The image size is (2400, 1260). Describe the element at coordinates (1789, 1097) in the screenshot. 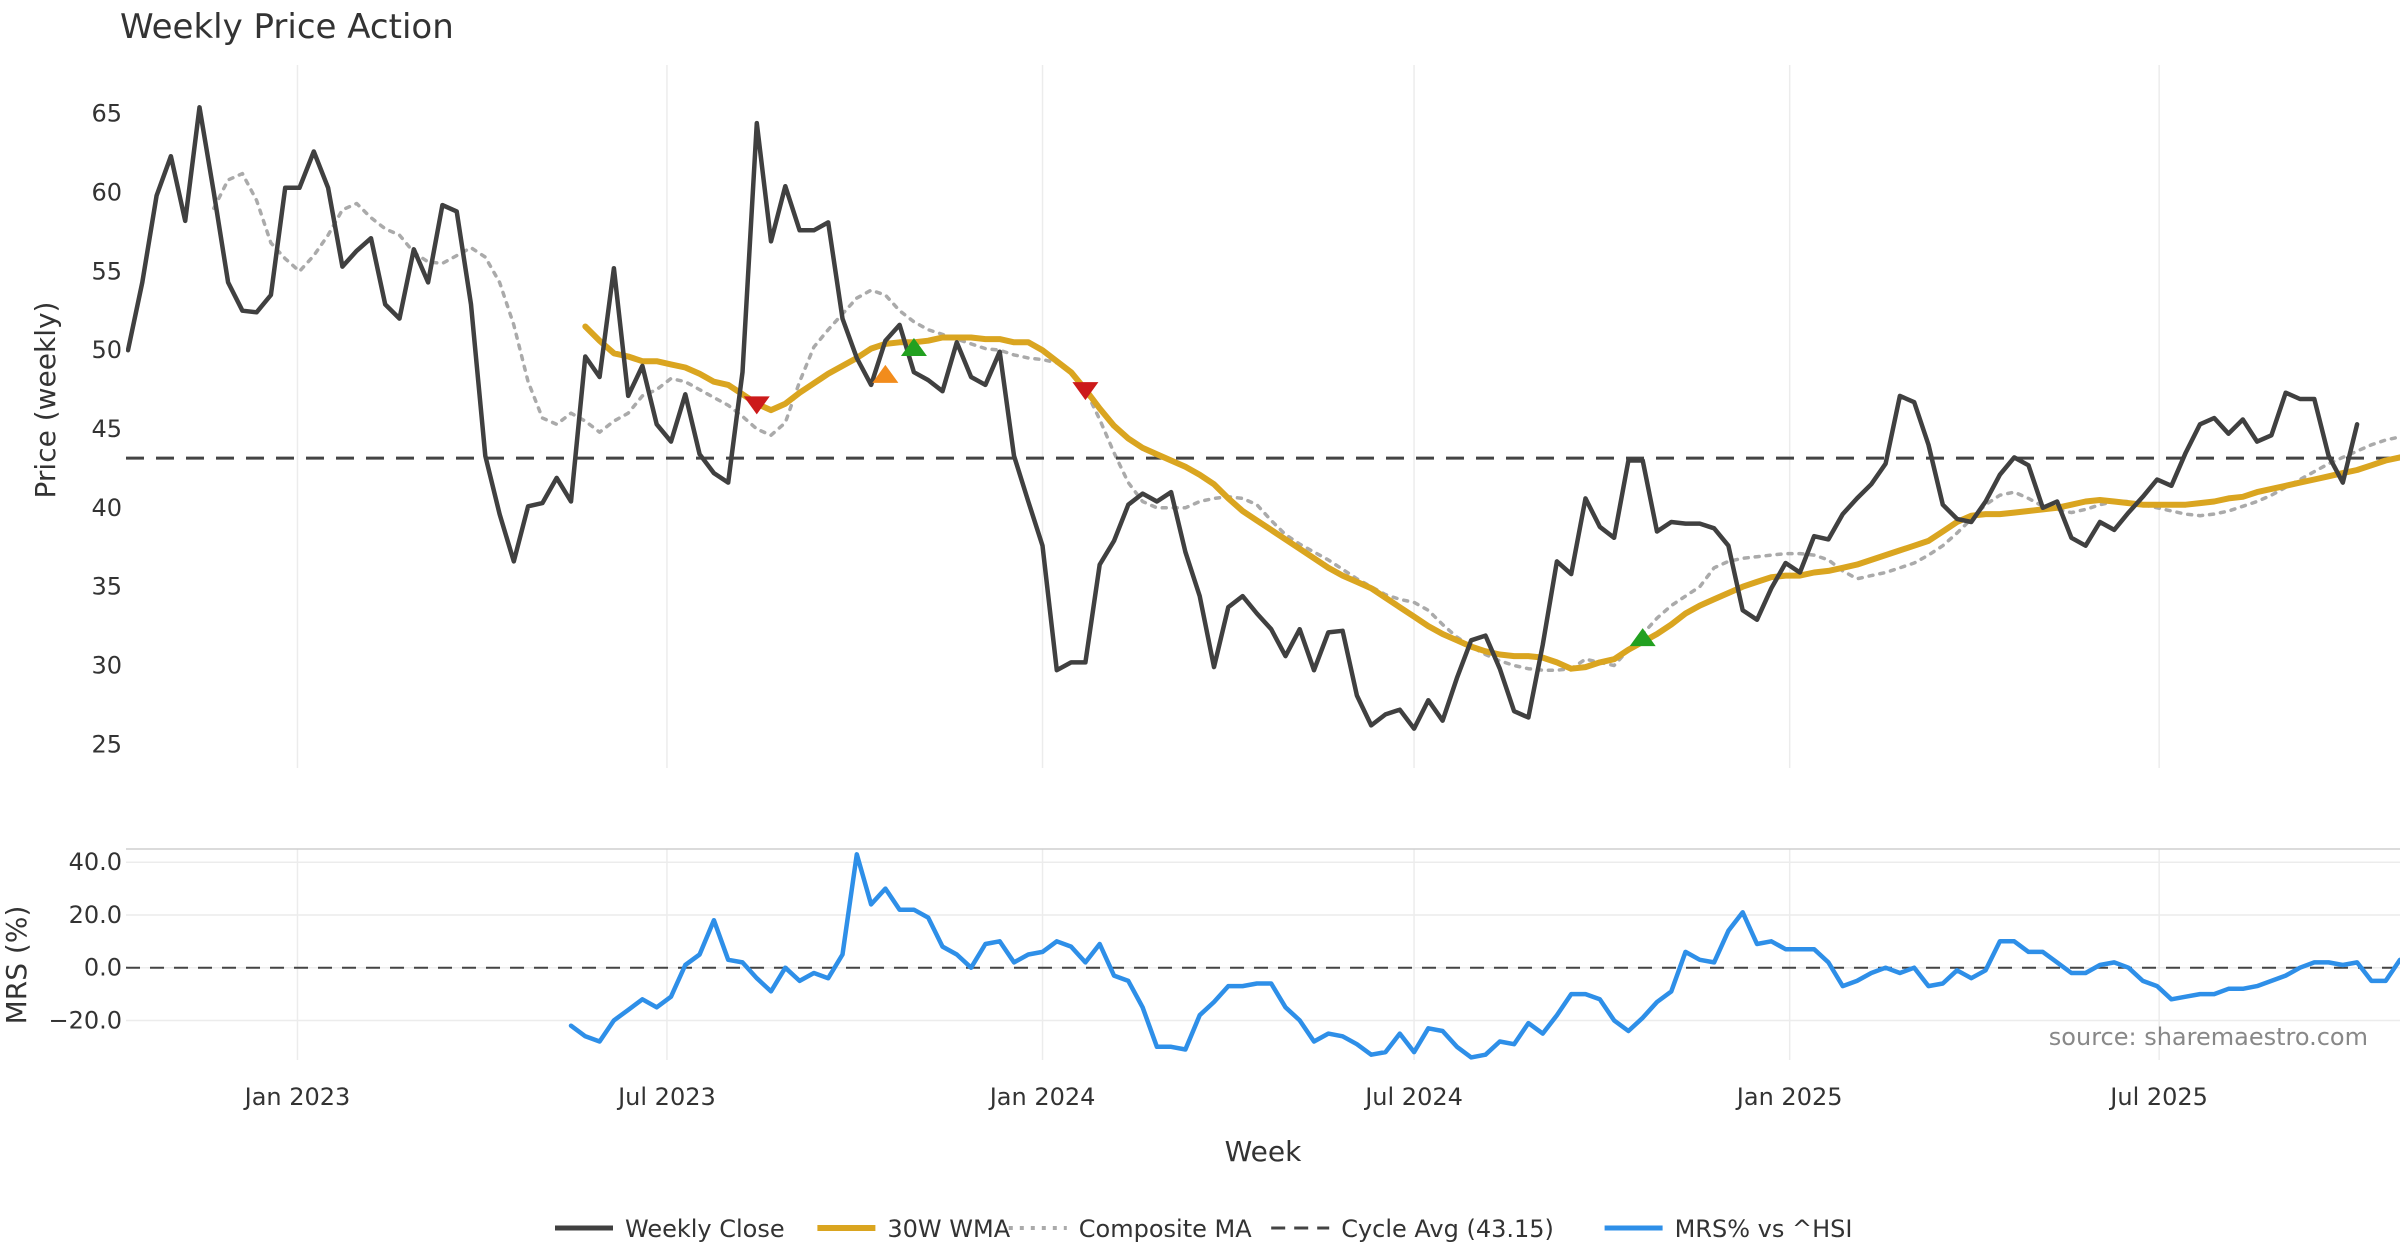

I see `x-tick-label: Jan 2025` at that location.